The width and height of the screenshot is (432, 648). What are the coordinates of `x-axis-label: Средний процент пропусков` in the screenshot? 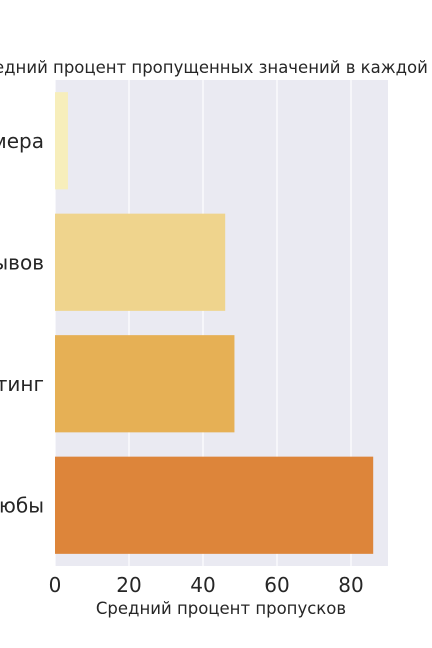 It's located at (221, 608).